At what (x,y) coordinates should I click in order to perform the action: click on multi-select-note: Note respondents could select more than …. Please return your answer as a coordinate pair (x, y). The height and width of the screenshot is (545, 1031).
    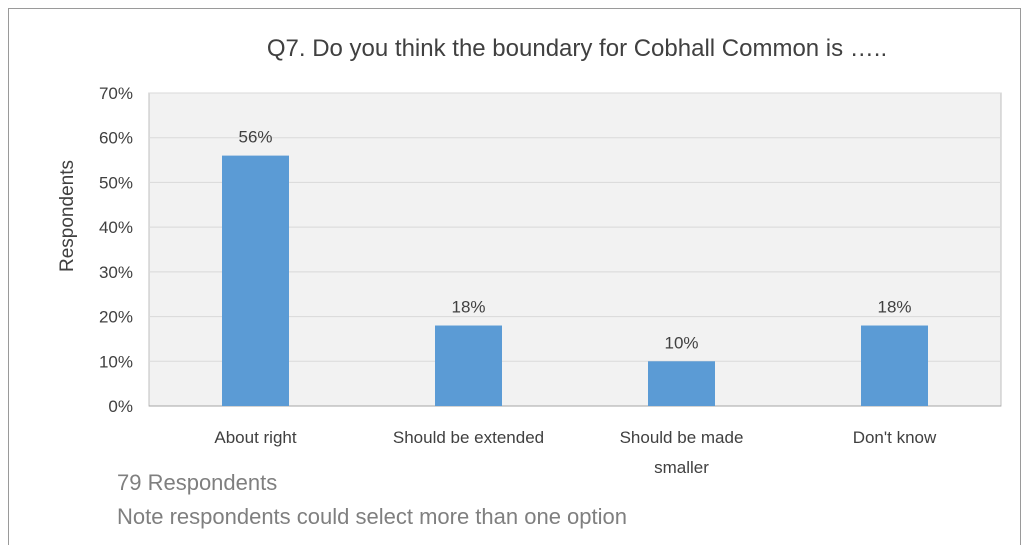
    Looking at the image, I should click on (372, 516).